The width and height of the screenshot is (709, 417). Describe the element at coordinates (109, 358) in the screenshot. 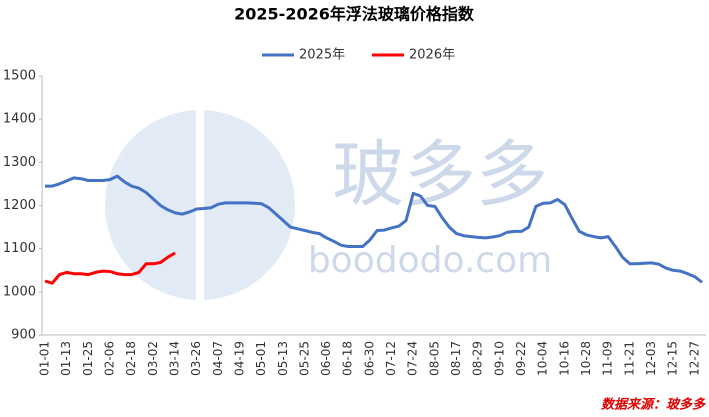

I see `x-tick-label: 02-06` at that location.